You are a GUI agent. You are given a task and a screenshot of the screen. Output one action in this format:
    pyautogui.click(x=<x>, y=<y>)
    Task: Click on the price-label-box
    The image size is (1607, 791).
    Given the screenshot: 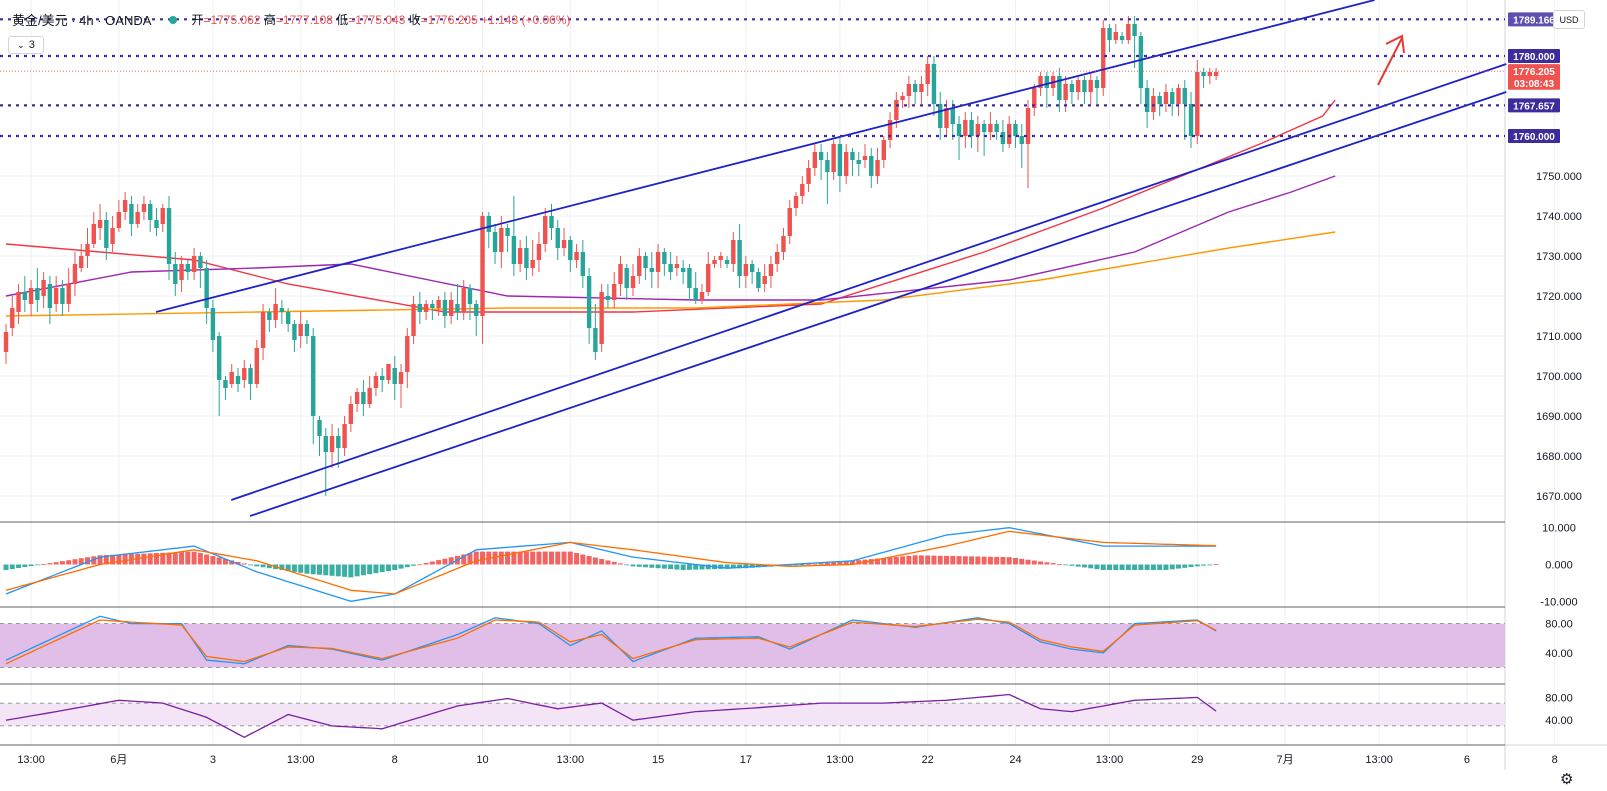 What is the action you would take?
    pyautogui.click(x=1534, y=56)
    